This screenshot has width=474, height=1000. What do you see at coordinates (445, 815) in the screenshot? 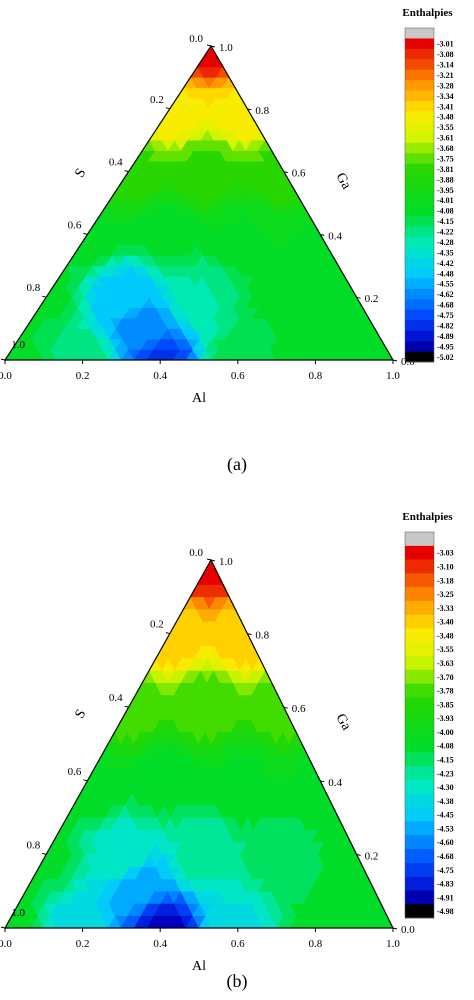
I see `legend-level-label: -4.45` at bounding box center [445, 815].